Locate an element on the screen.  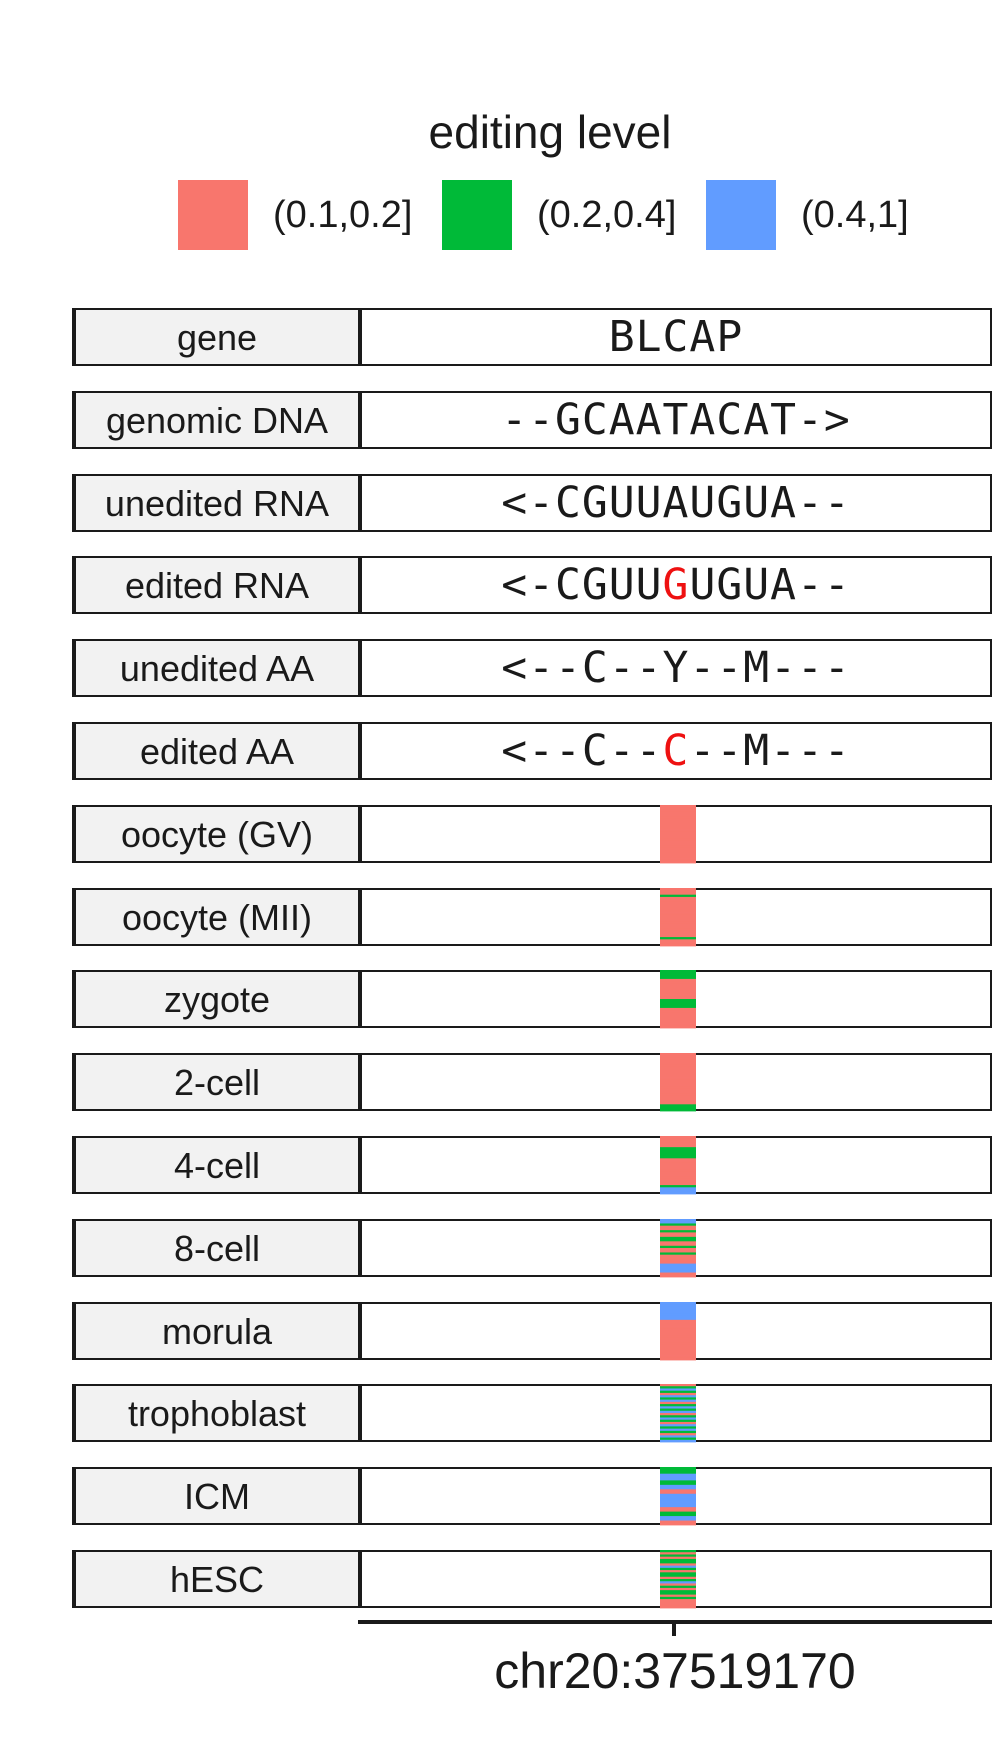
sample-row: 8-cell is located at coordinates (532, 1248).